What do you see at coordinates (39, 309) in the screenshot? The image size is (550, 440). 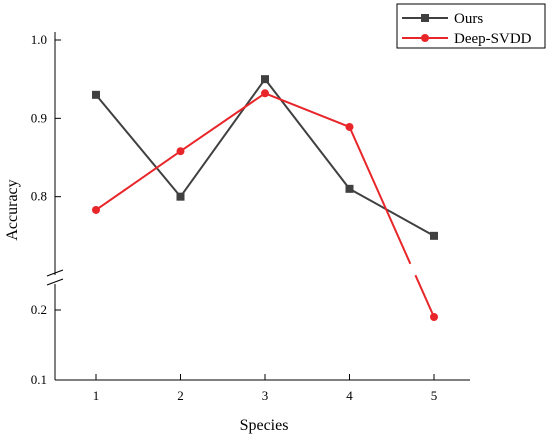 I see `y-tick-label: 0.2` at bounding box center [39, 309].